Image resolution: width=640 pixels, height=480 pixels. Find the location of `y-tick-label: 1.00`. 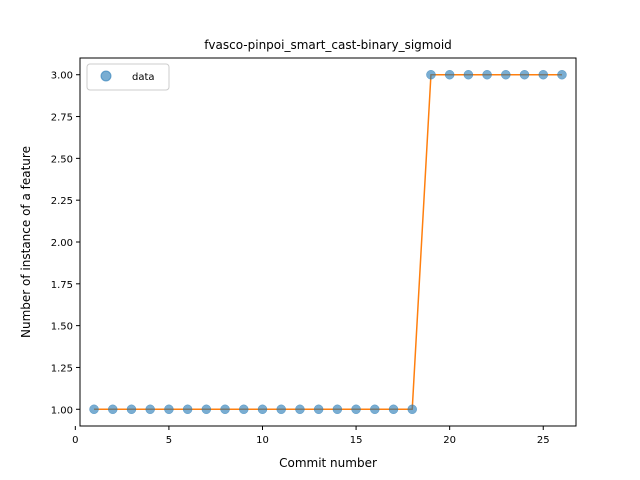

y-tick-label: 1.00 is located at coordinates (62, 410).